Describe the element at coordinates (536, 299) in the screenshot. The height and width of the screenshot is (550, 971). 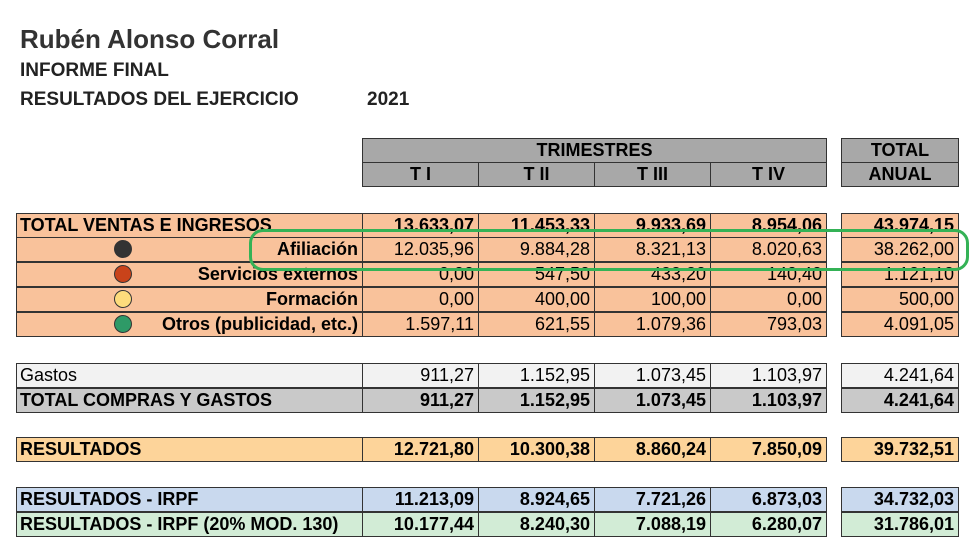
I see `value-cell: 400,00` at that location.